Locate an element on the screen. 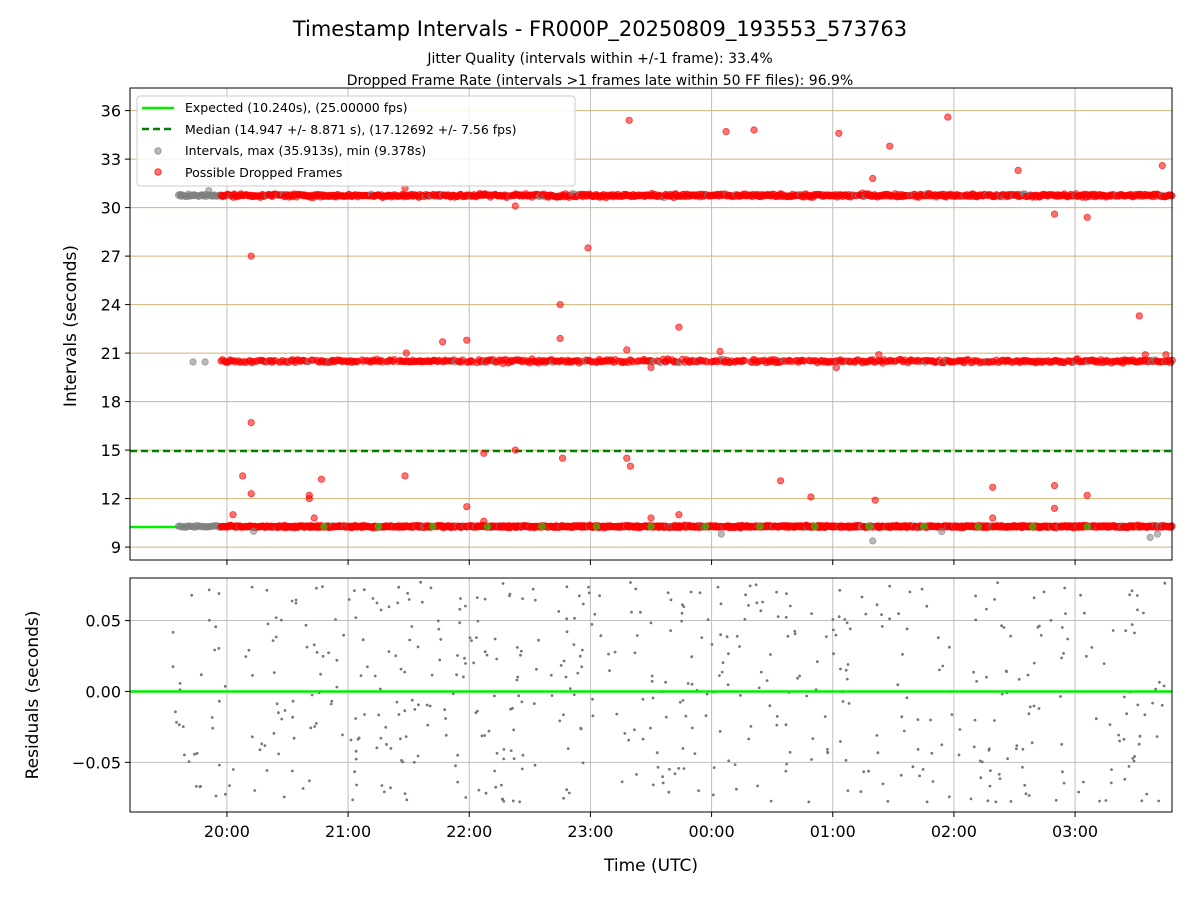  intervals-y-tick-label: 30 is located at coordinates (111, 208).